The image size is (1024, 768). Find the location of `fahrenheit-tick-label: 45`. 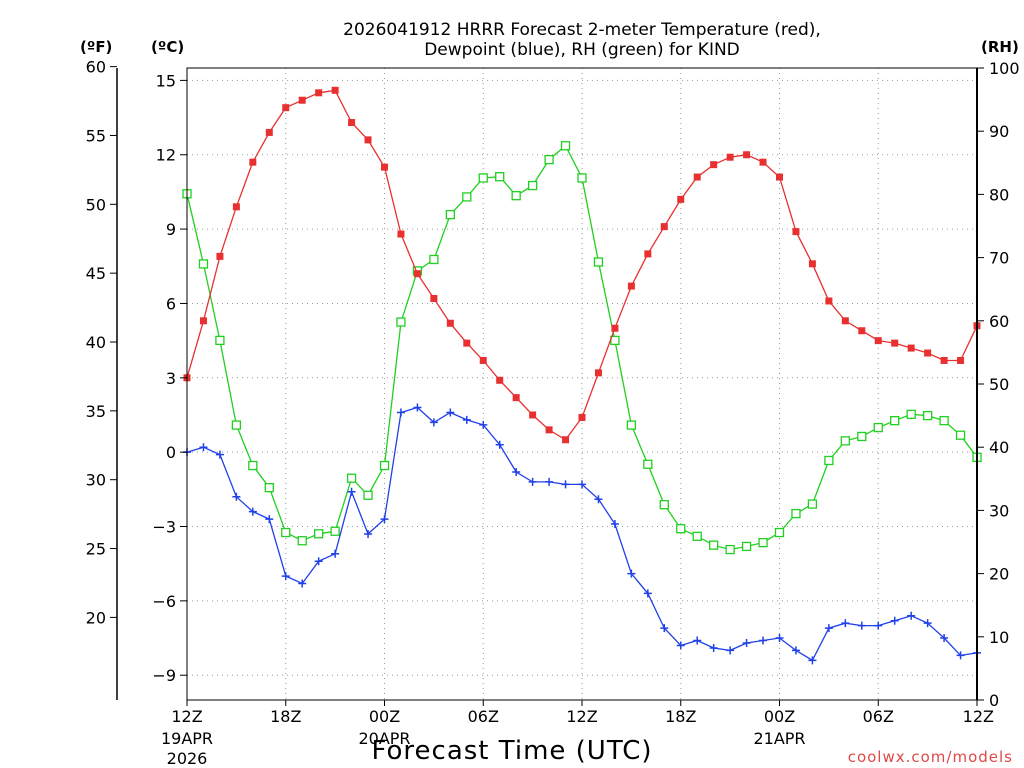

fahrenheit-tick-label: 45 is located at coordinates (96, 273).